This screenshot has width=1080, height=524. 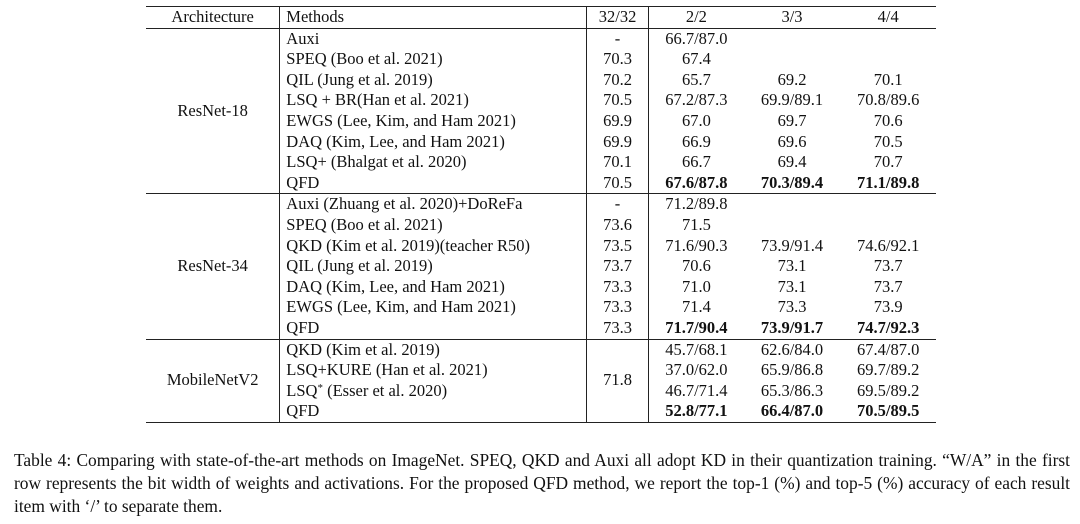 What do you see at coordinates (213, 381) in the screenshot?
I see `architecture-cell: MobileNetV2` at bounding box center [213, 381].